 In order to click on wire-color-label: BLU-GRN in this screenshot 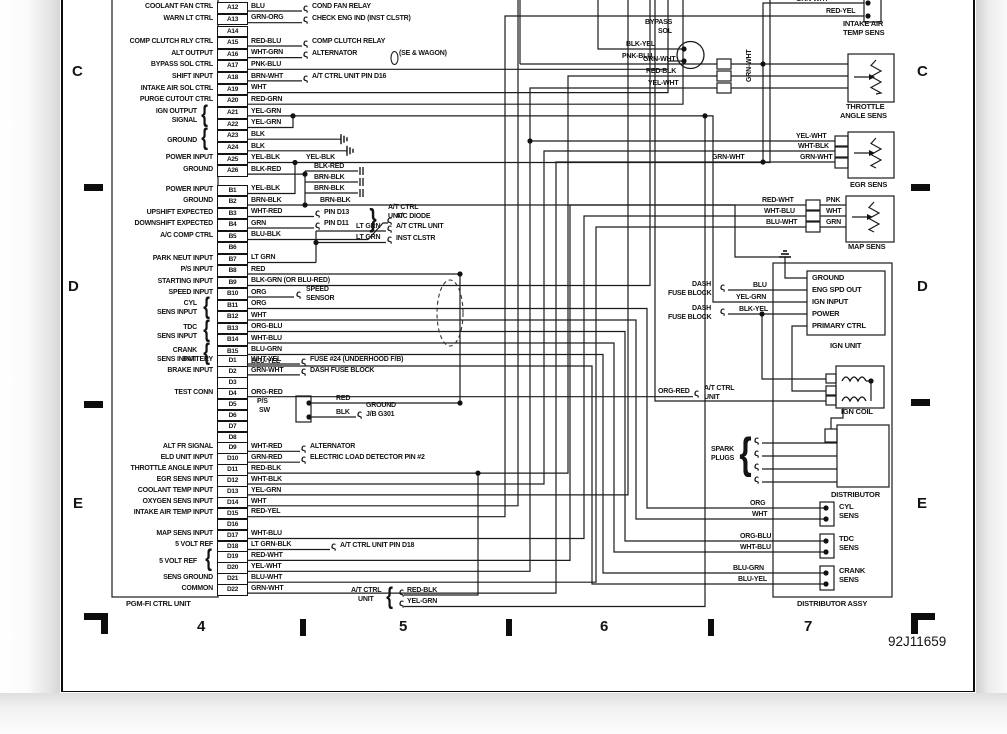, I will do `click(266, 350)`.